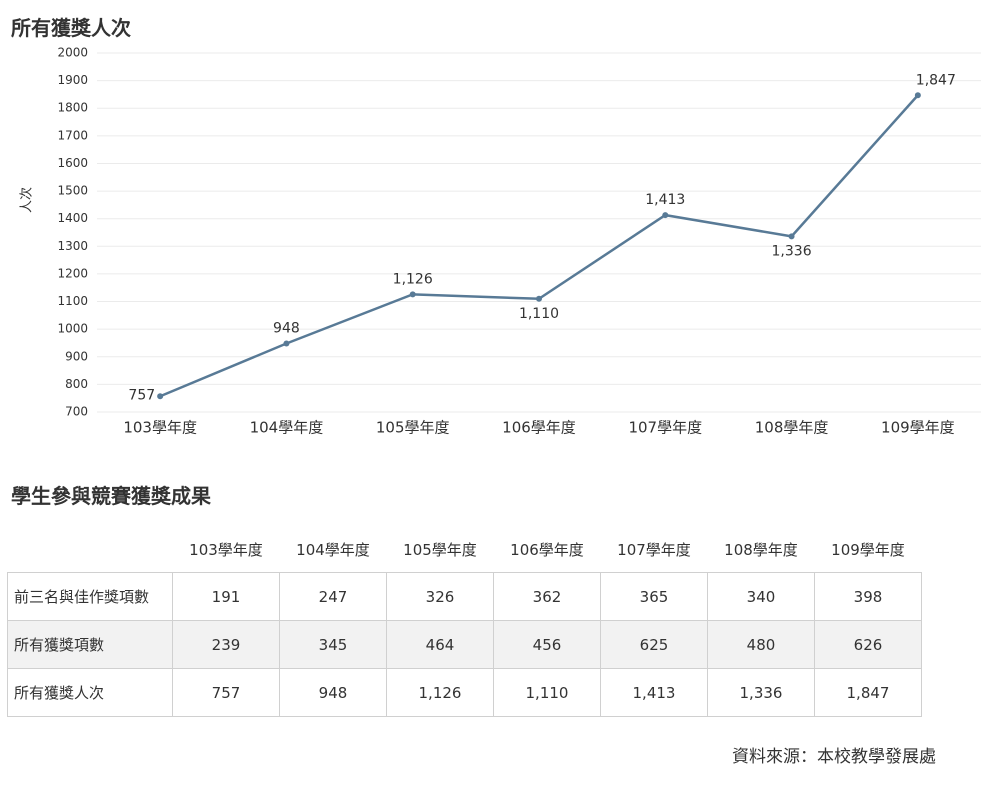 Image resolution: width=982 pixels, height=788 pixels. Describe the element at coordinates (333, 644) in the screenshot. I see `cell: 345` at that location.